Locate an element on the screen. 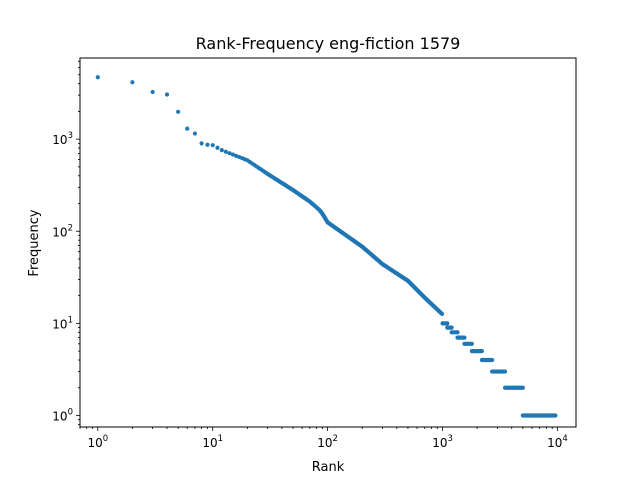 Image resolution: width=640 pixels, height=480 pixels. x-tick-label: 10⁰ is located at coordinates (97, 442).